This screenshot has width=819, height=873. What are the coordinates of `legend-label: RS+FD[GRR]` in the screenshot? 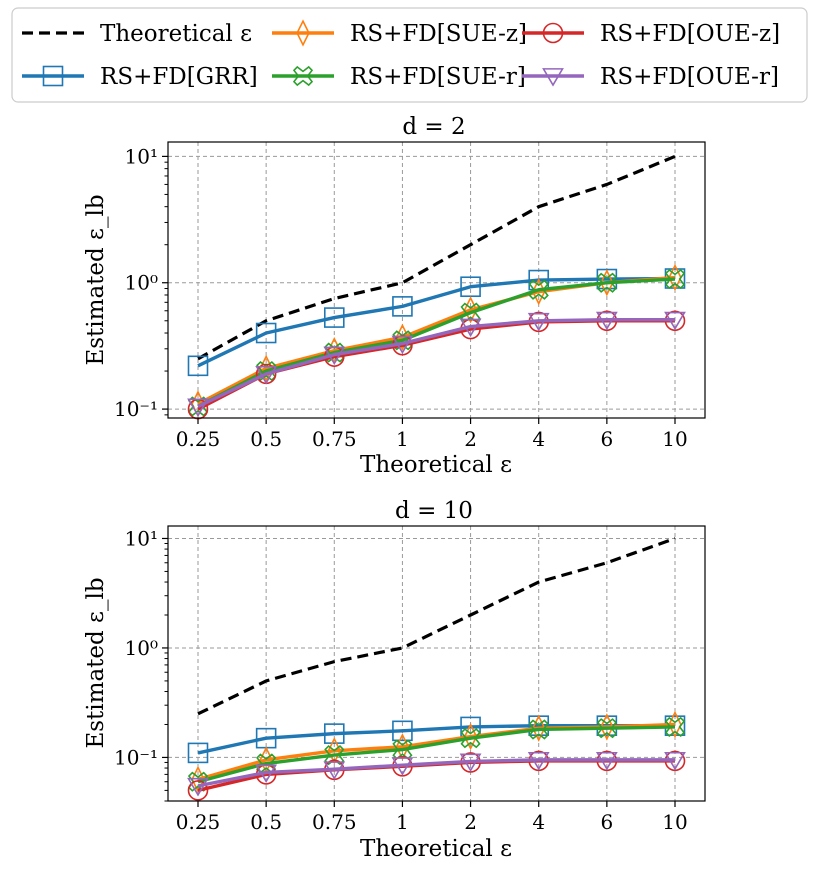 It's located at (179, 77).